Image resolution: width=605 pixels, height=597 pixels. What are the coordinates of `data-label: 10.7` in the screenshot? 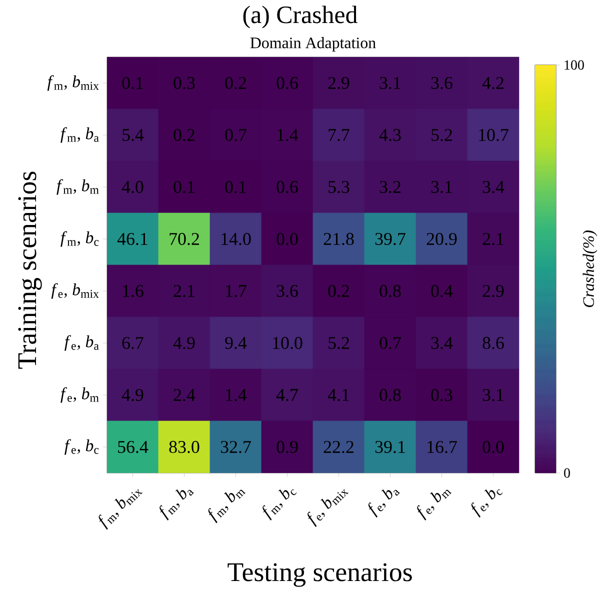 It's located at (493, 135).